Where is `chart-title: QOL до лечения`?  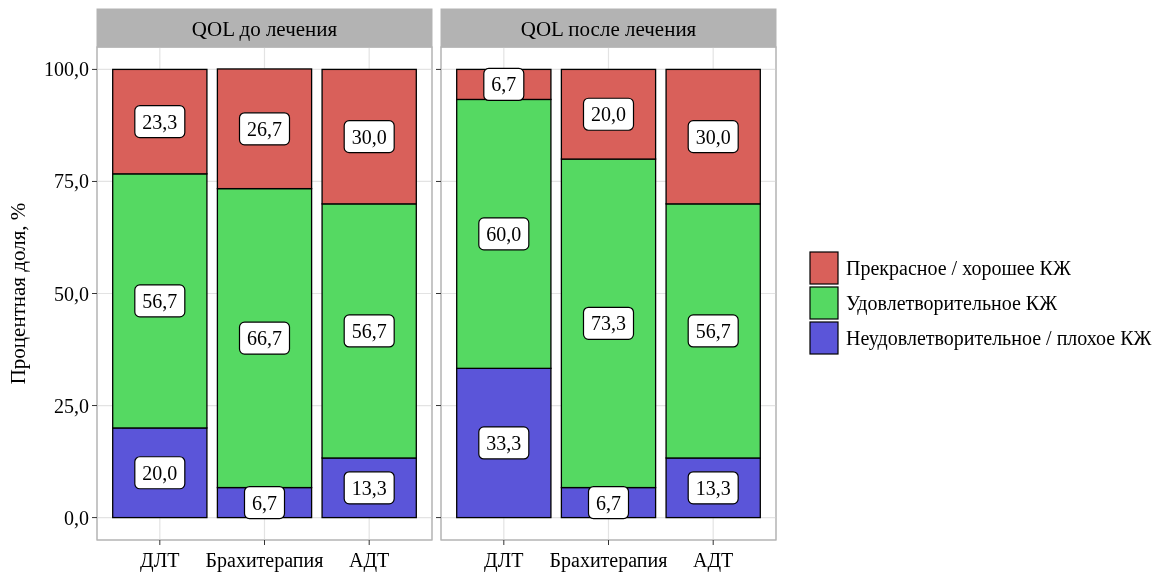
chart-title: QOL до лечения is located at coordinates (264, 29).